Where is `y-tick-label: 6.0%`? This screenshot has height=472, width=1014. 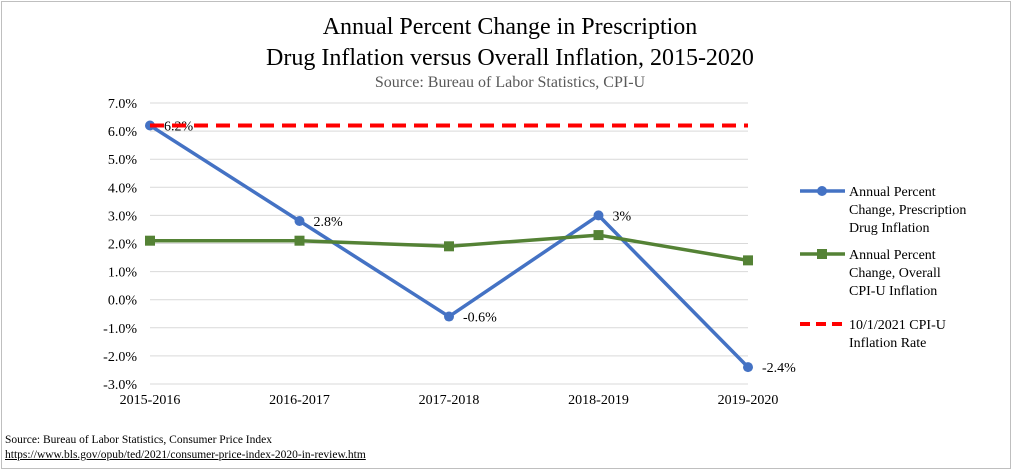
y-tick-label: 6.0% is located at coordinates (123, 132).